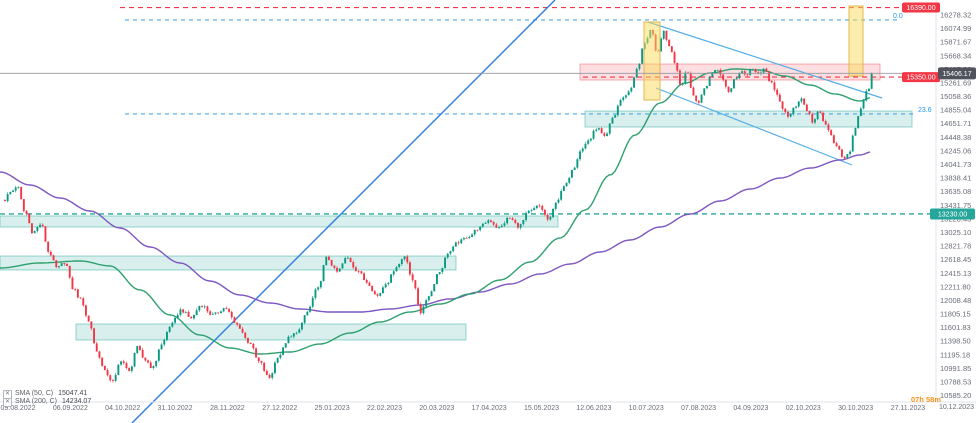 This screenshot has width=976, height=423. I want to click on svg-text: 09.08.2022, so click(17, 408).